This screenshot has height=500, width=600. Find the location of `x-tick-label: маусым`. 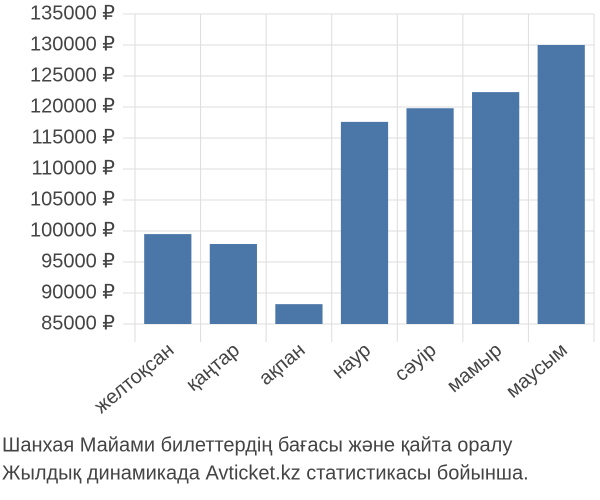

x-tick-label: маусым is located at coordinates (537, 370).